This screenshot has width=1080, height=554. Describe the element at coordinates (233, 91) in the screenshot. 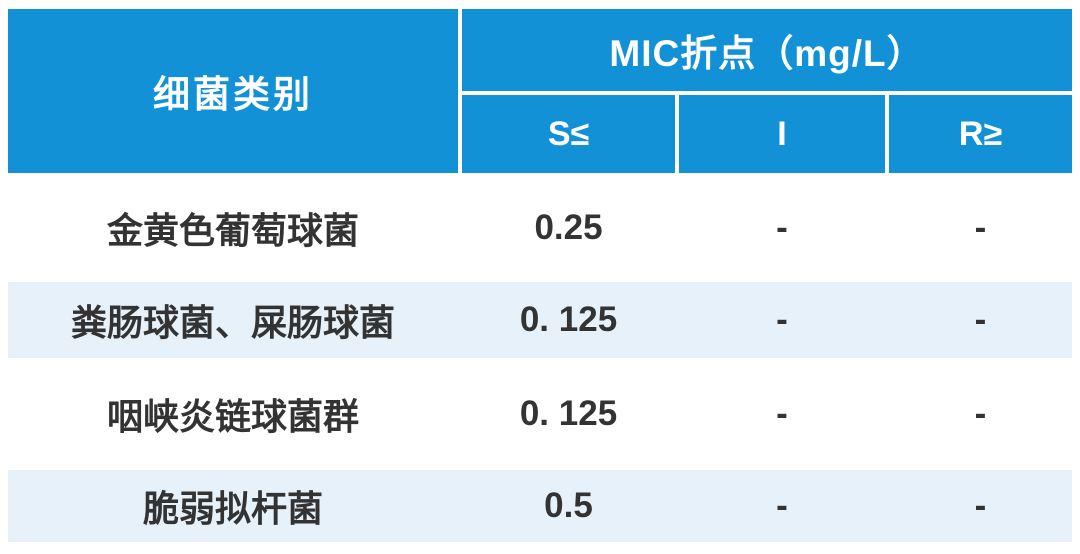

I see `header-cell-bacteria-category: 细菌类别` at that location.